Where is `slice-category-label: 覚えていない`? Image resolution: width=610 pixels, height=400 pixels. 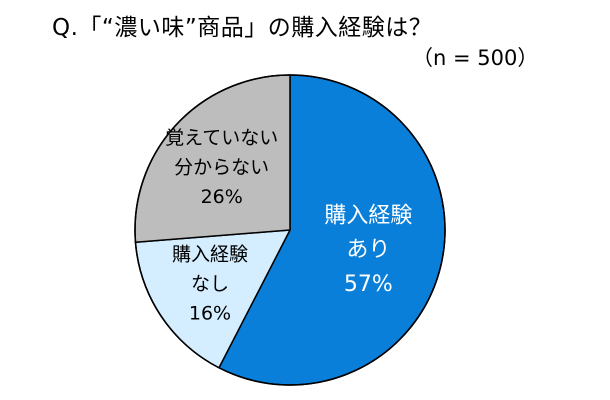 slice-category-label: 覚えていない is located at coordinates (221, 138).